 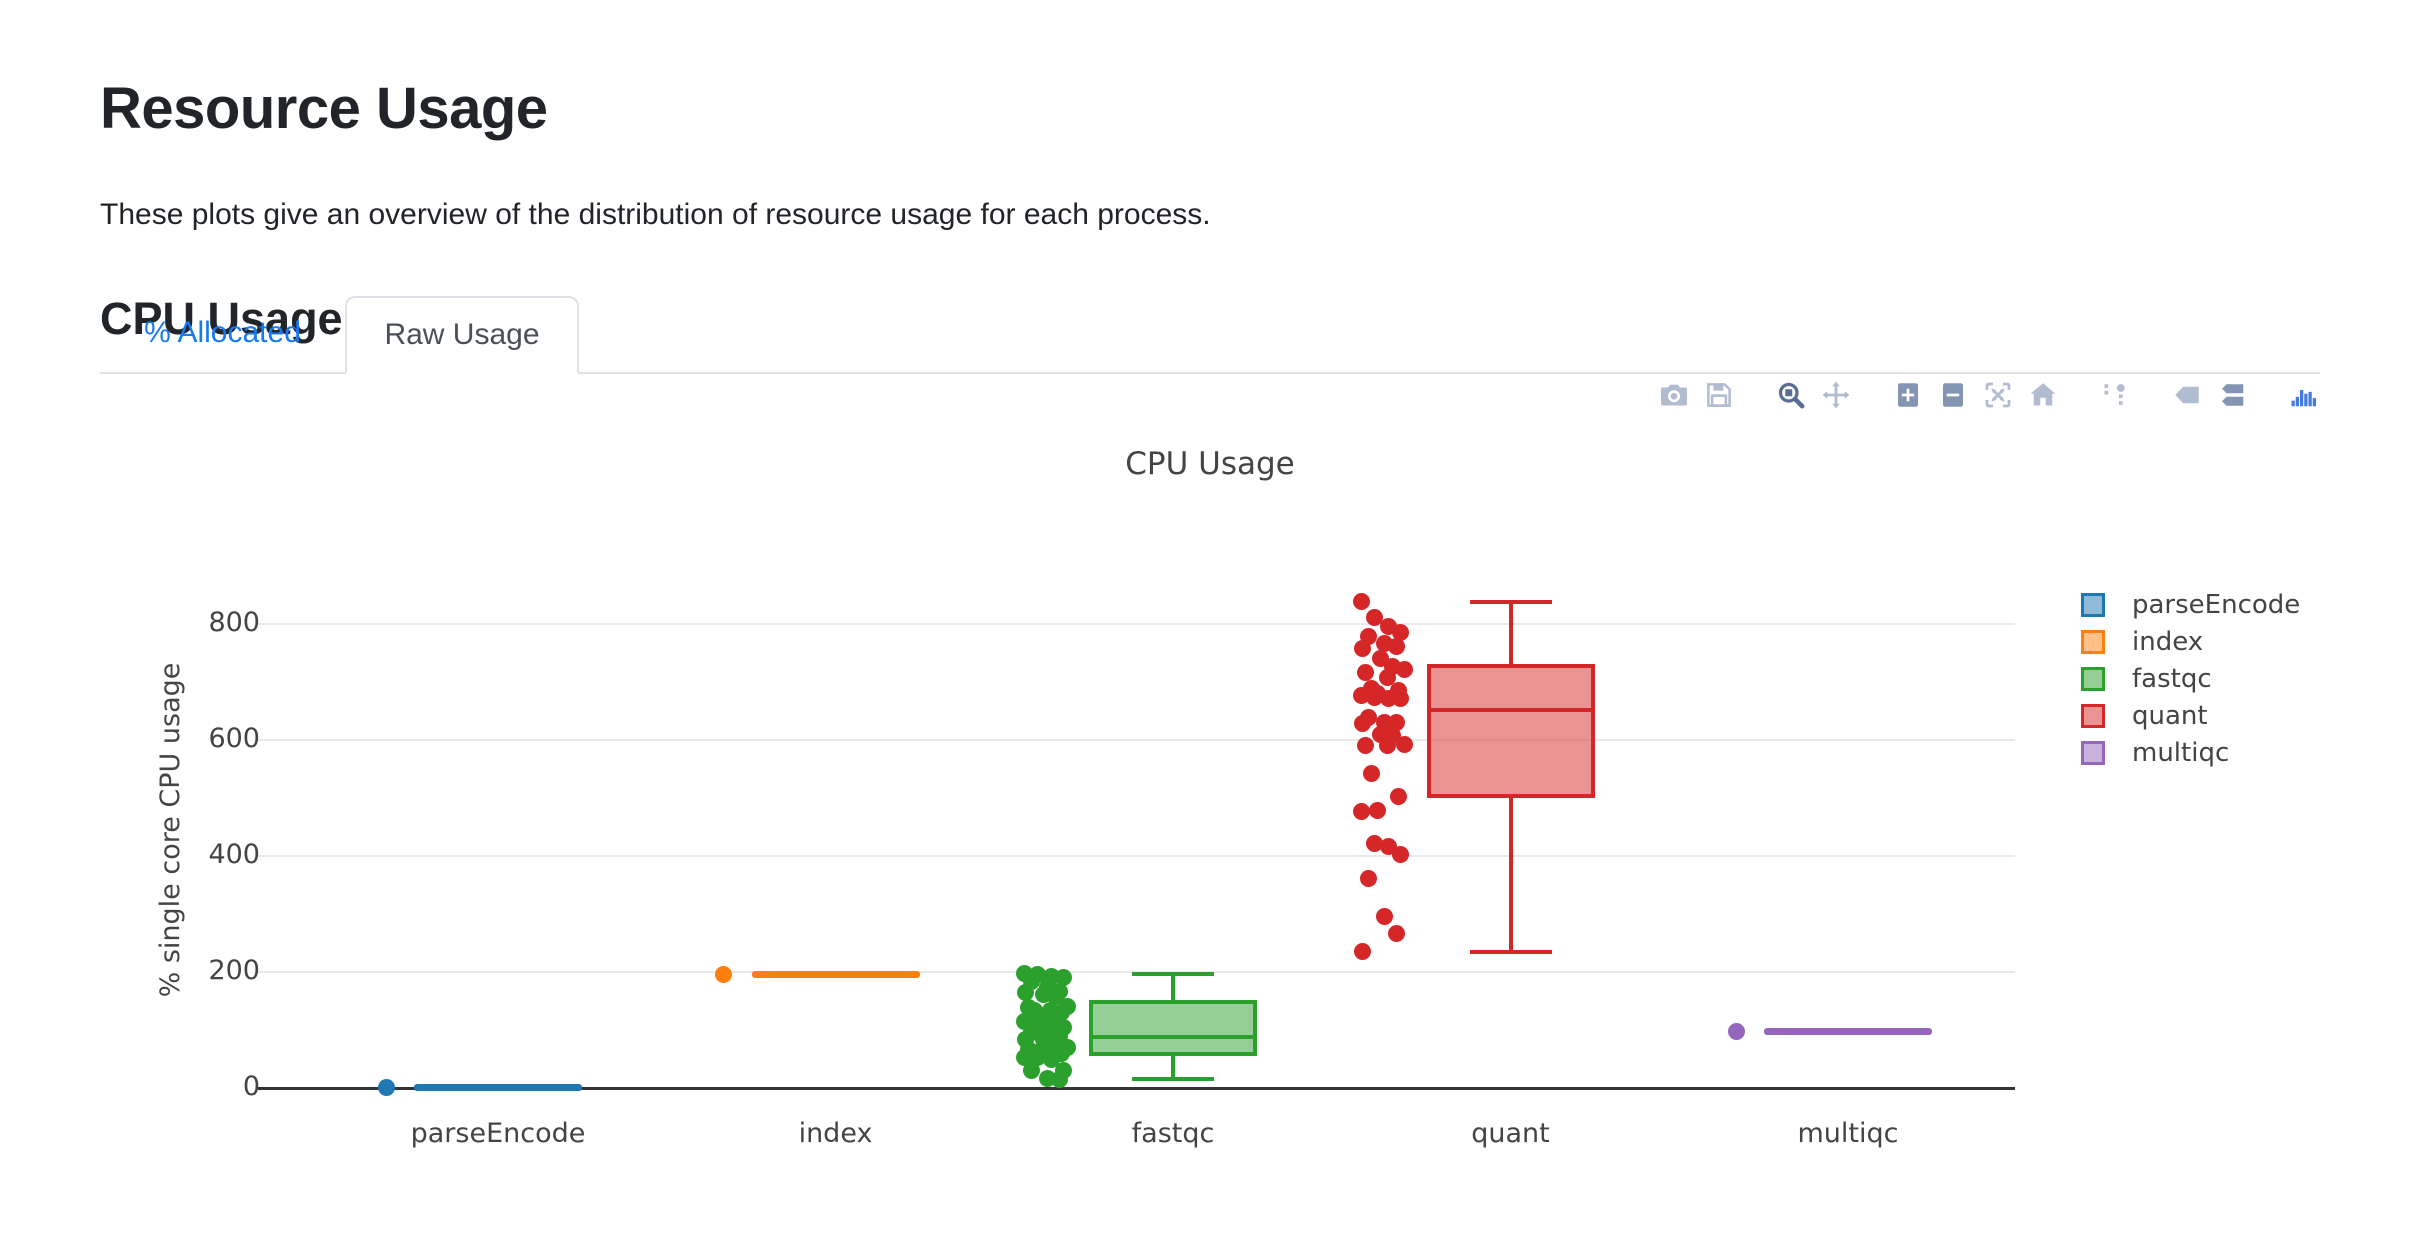 What do you see at coordinates (723, 975) in the screenshot?
I see `data-point-index` at bounding box center [723, 975].